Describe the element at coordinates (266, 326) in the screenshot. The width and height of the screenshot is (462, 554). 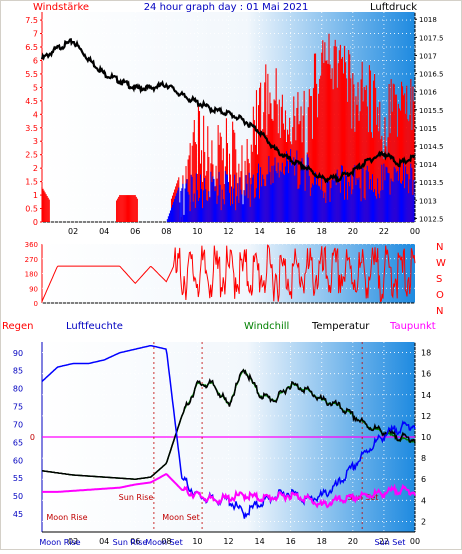
I see `windchill-label: Windchill` at that location.